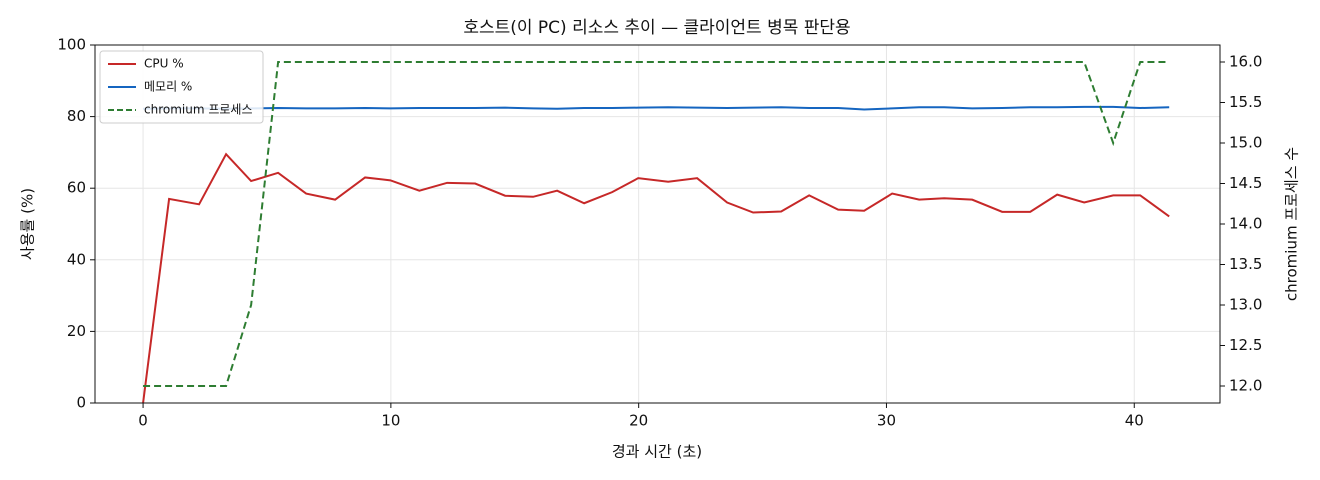  What do you see at coordinates (1292, 224) in the screenshot?
I see `y2-axis-label: chromium 프로세스 수` at bounding box center [1292, 224].